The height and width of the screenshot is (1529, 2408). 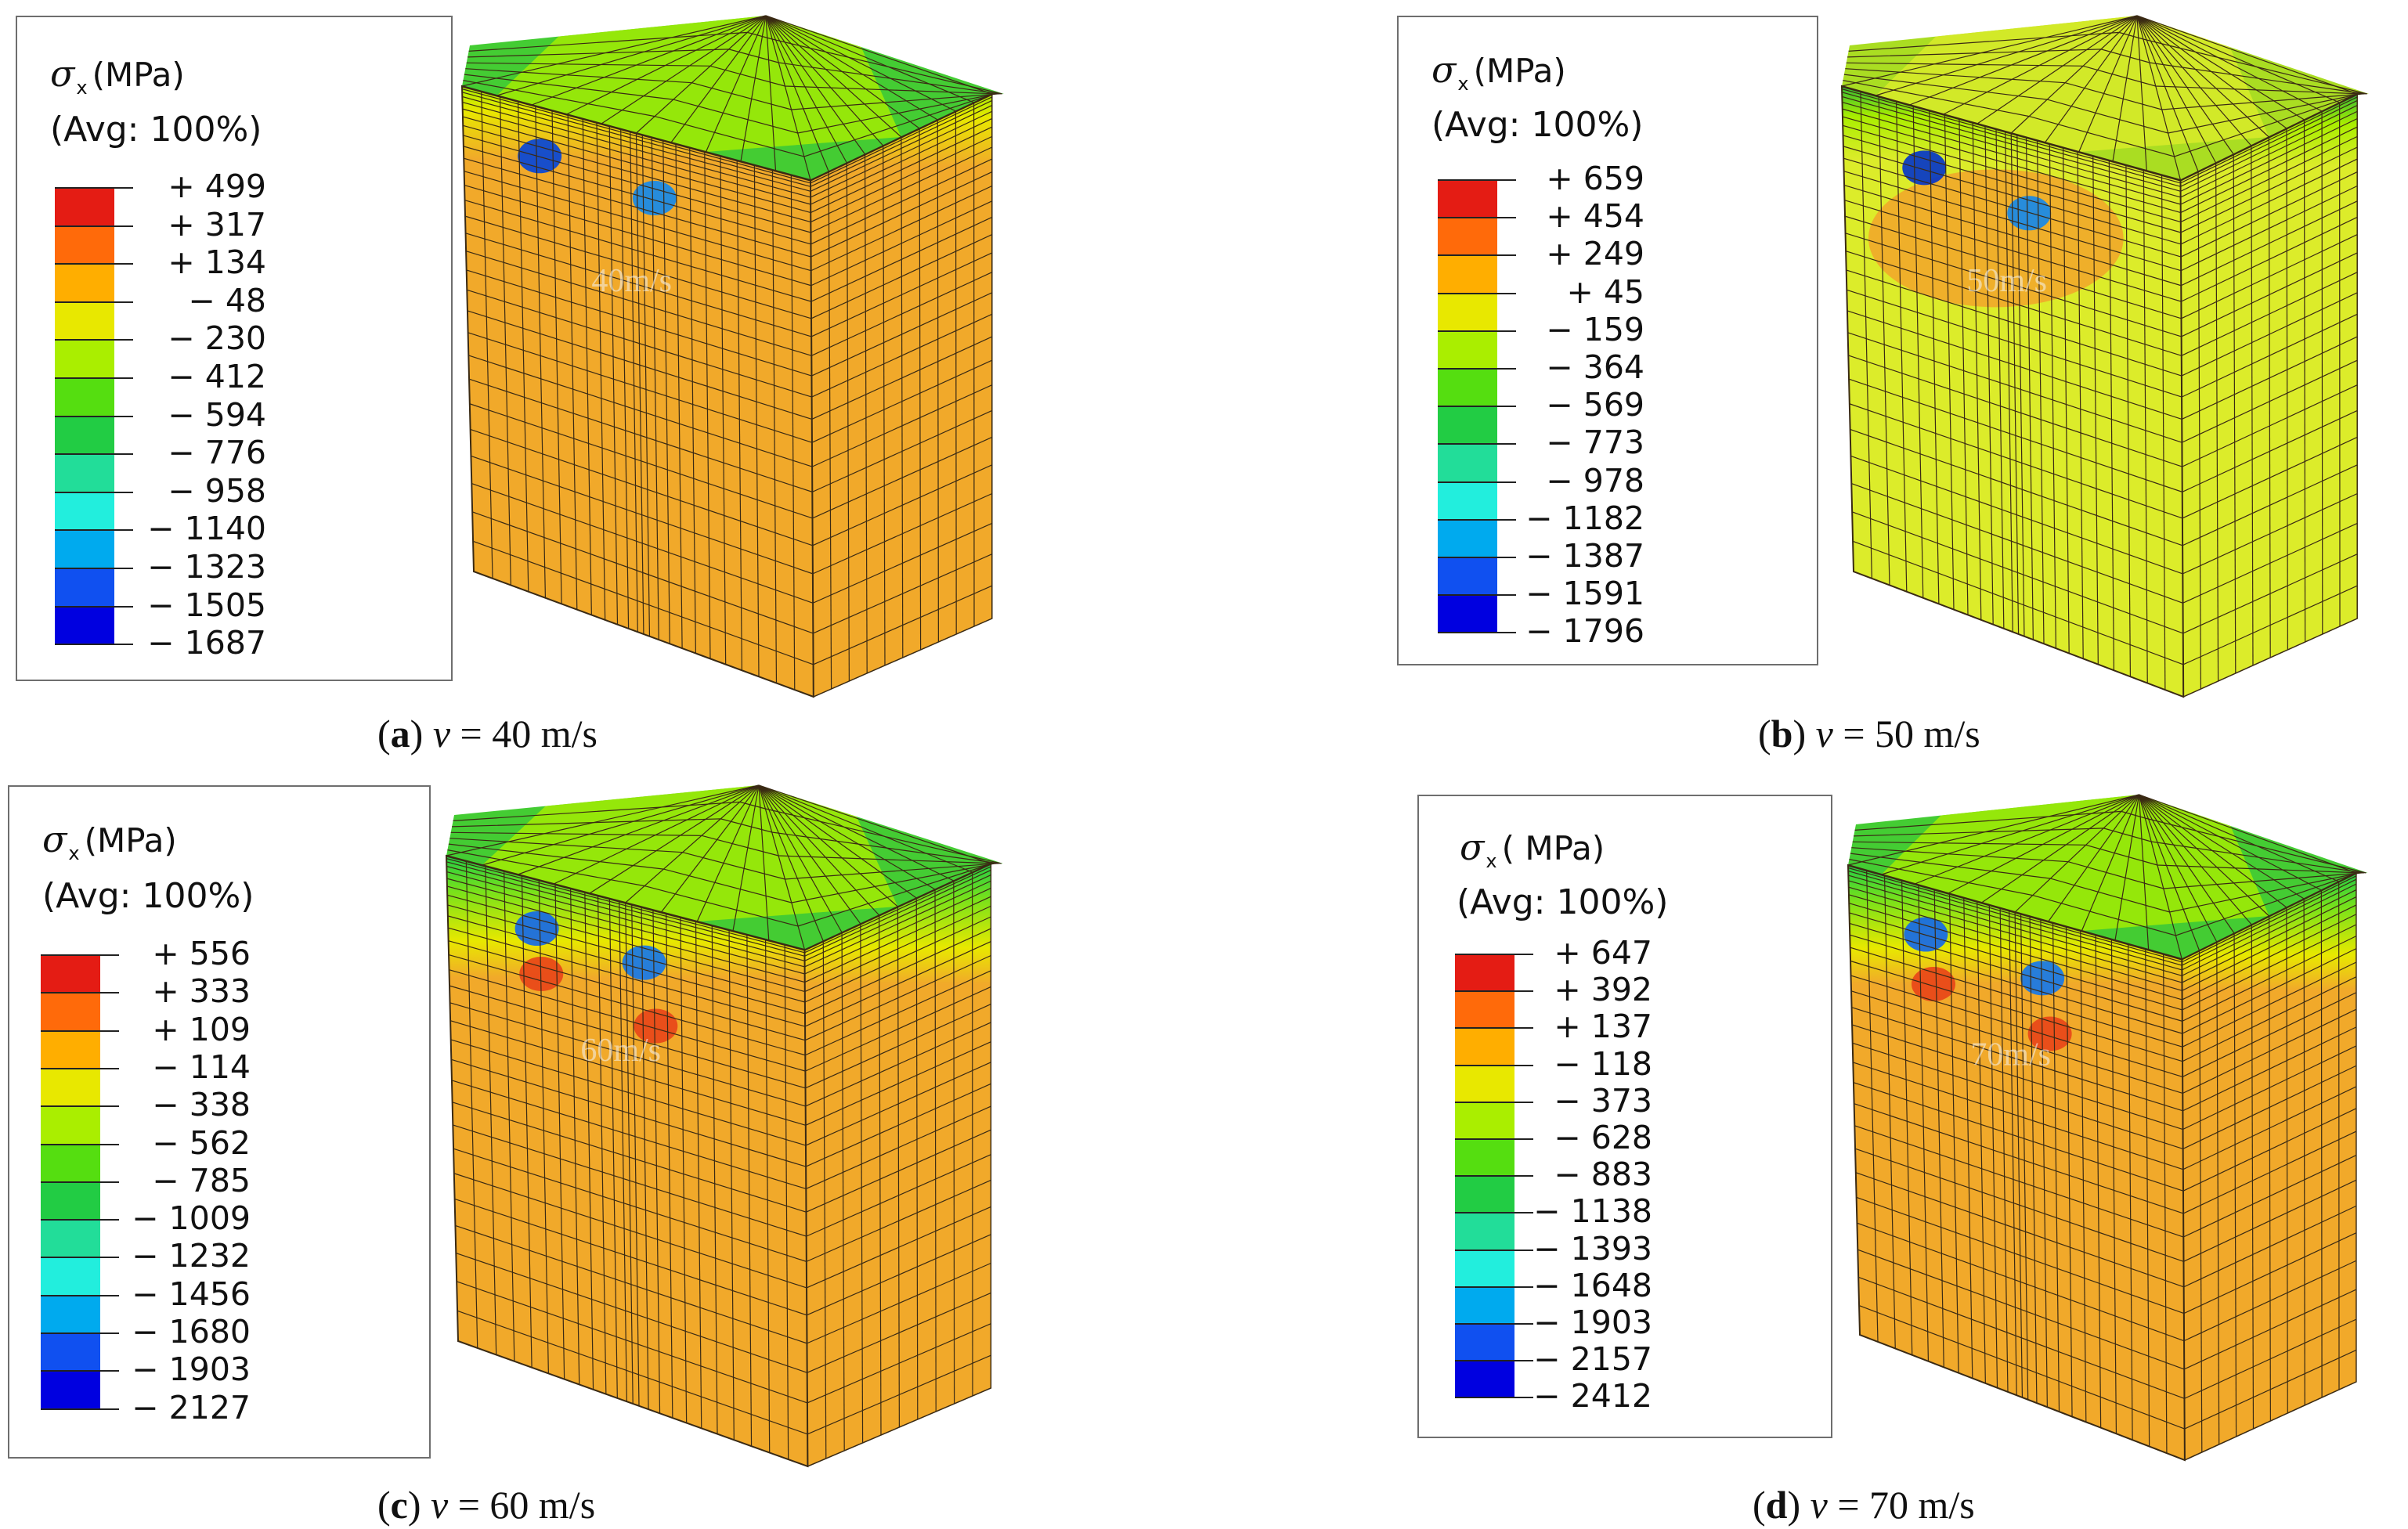 I want to click on legend-title: σx (MPa), so click(x=109, y=841).